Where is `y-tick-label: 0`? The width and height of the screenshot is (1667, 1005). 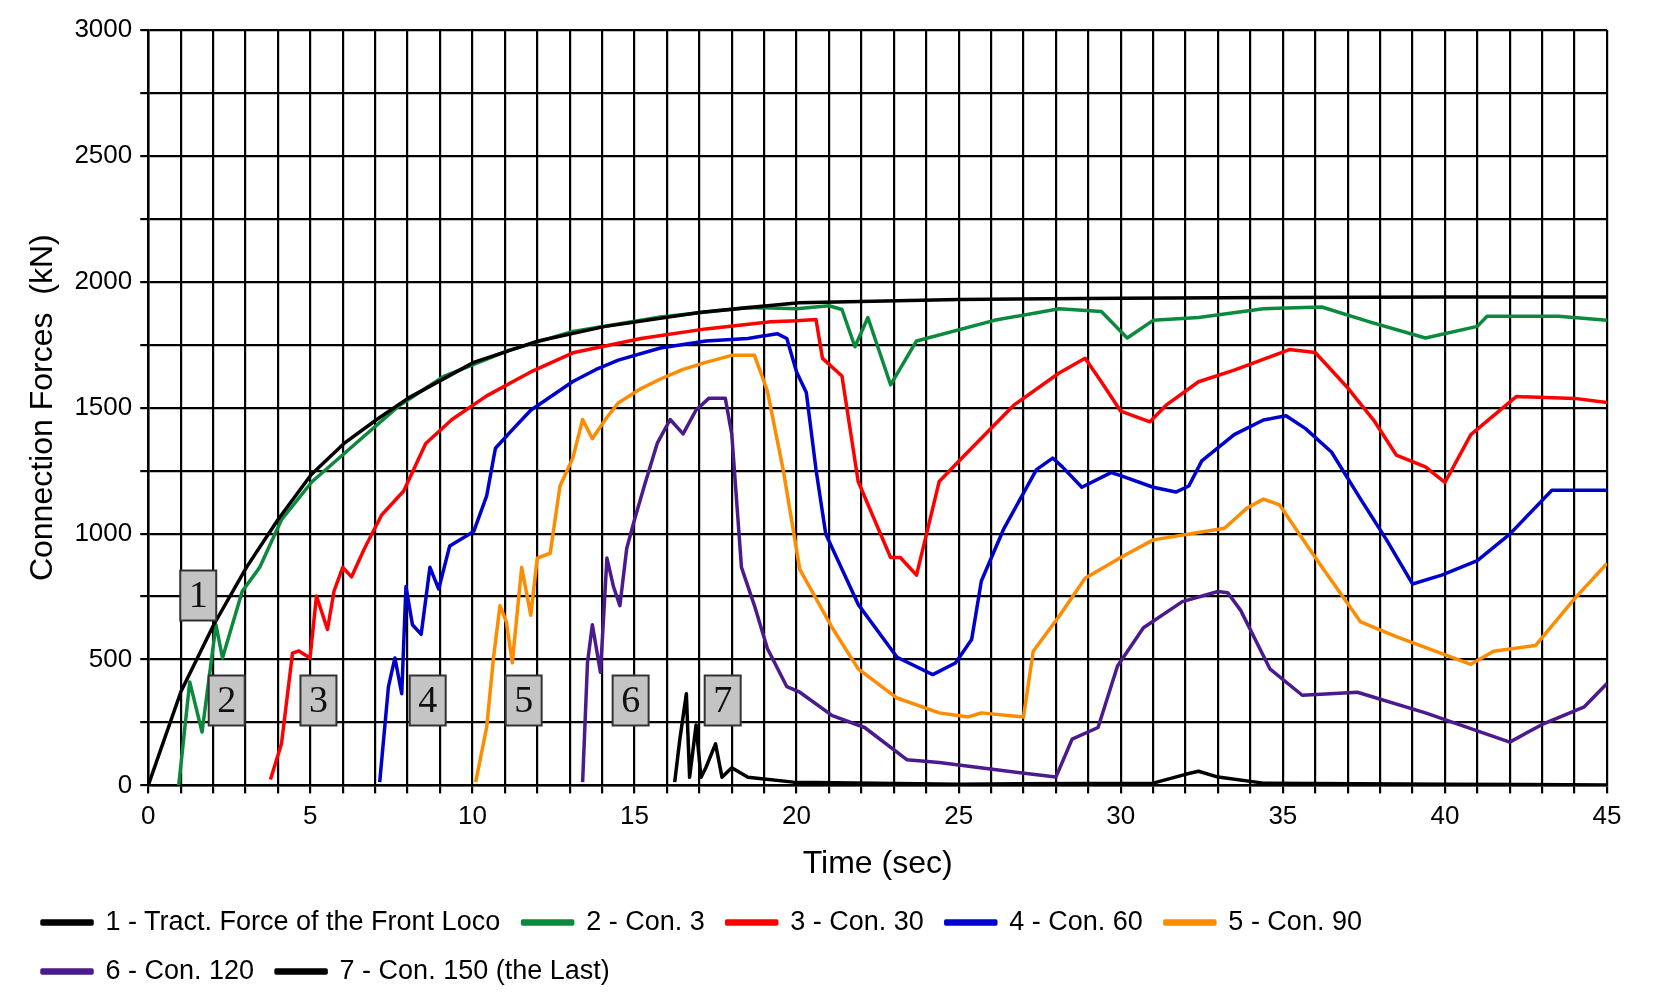 y-tick-label: 0 is located at coordinates (125, 783).